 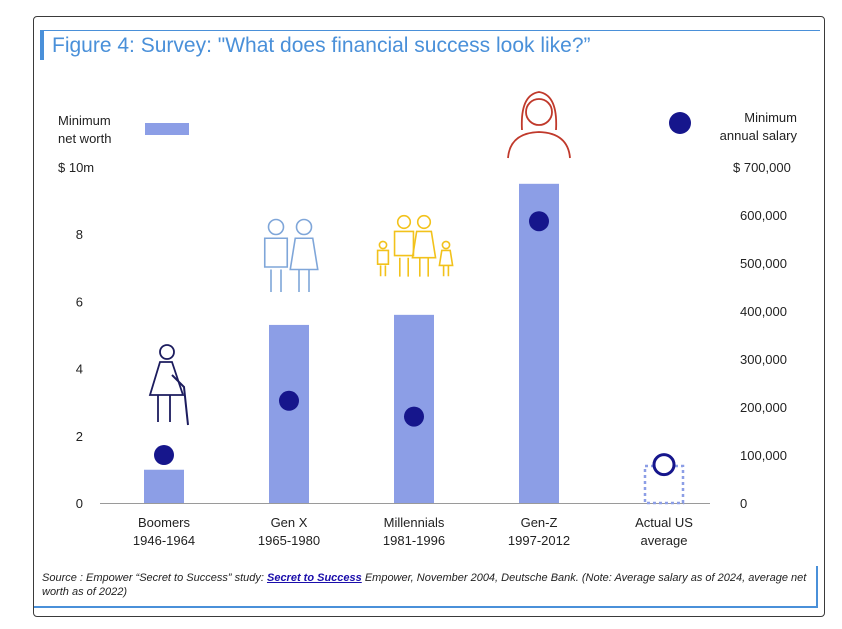 What do you see at coordinates (314, 578) in the screenshot?
I see `source-link: Secret to Success` at bounding box center [314, 578].